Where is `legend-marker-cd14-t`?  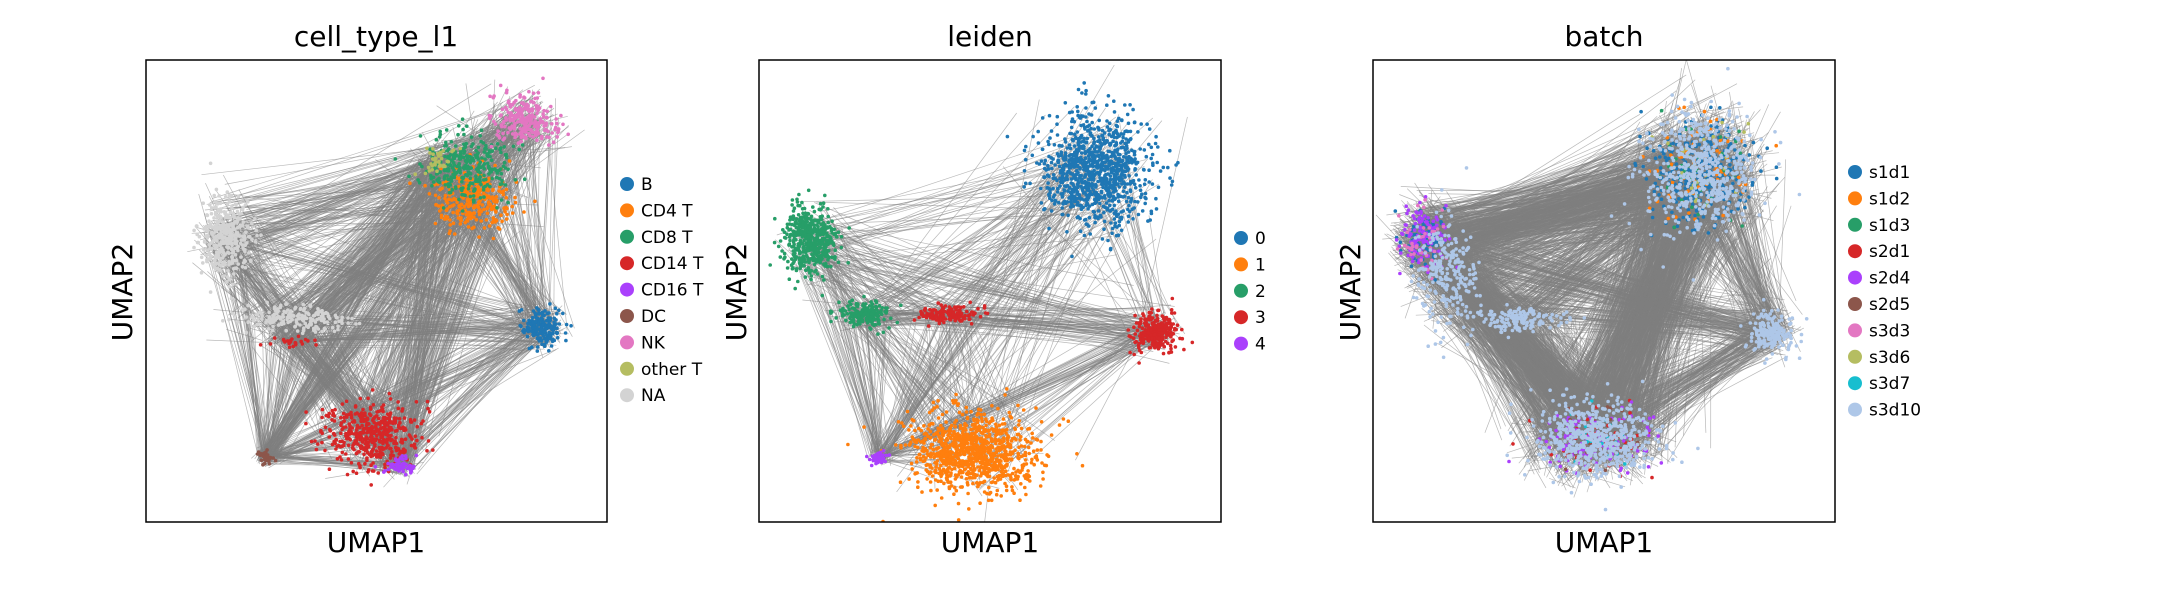 legend-marker-cd14-t is located at coordinates (627, 263).